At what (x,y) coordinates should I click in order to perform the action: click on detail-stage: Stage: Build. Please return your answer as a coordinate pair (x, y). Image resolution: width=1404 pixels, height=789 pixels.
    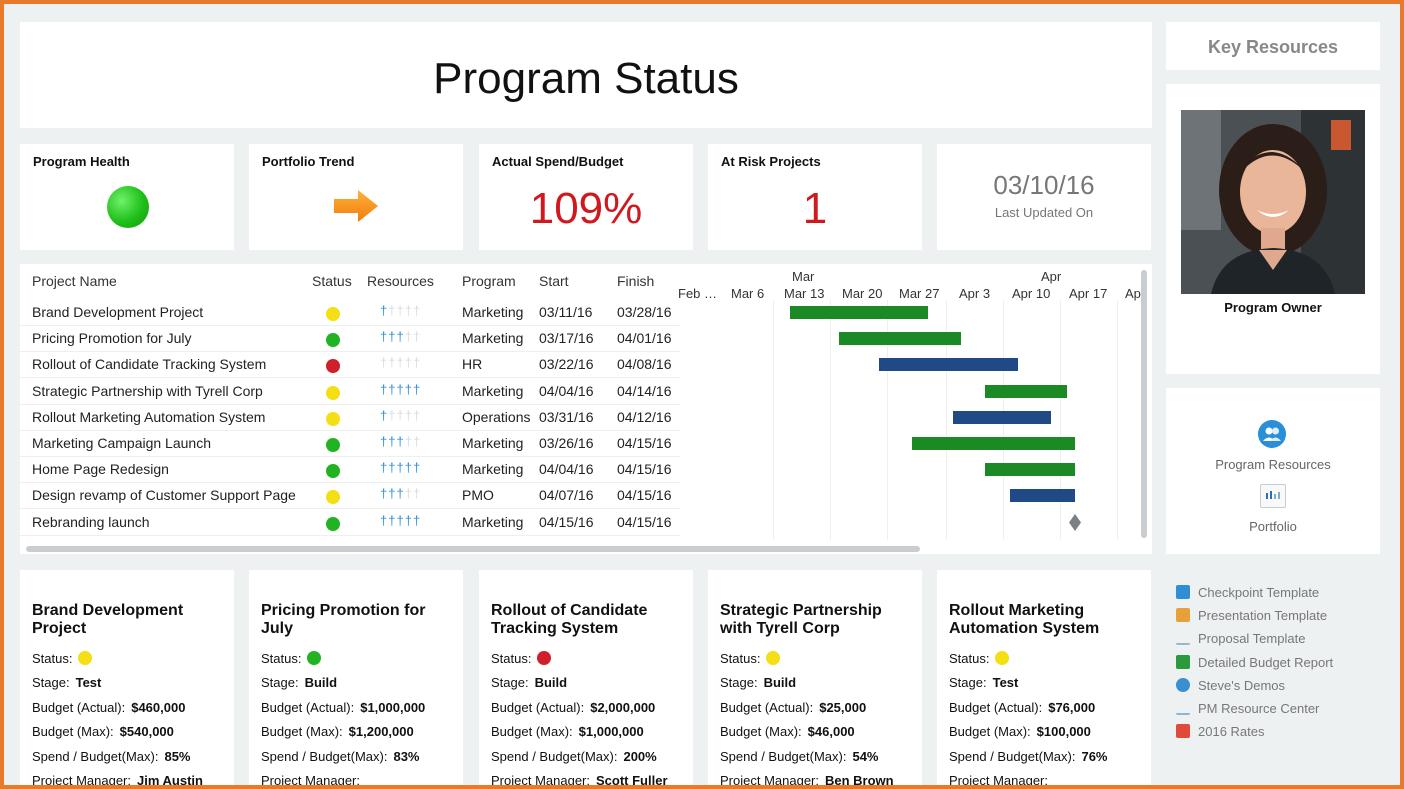
    Looking at the image, I should click on (299, 682).